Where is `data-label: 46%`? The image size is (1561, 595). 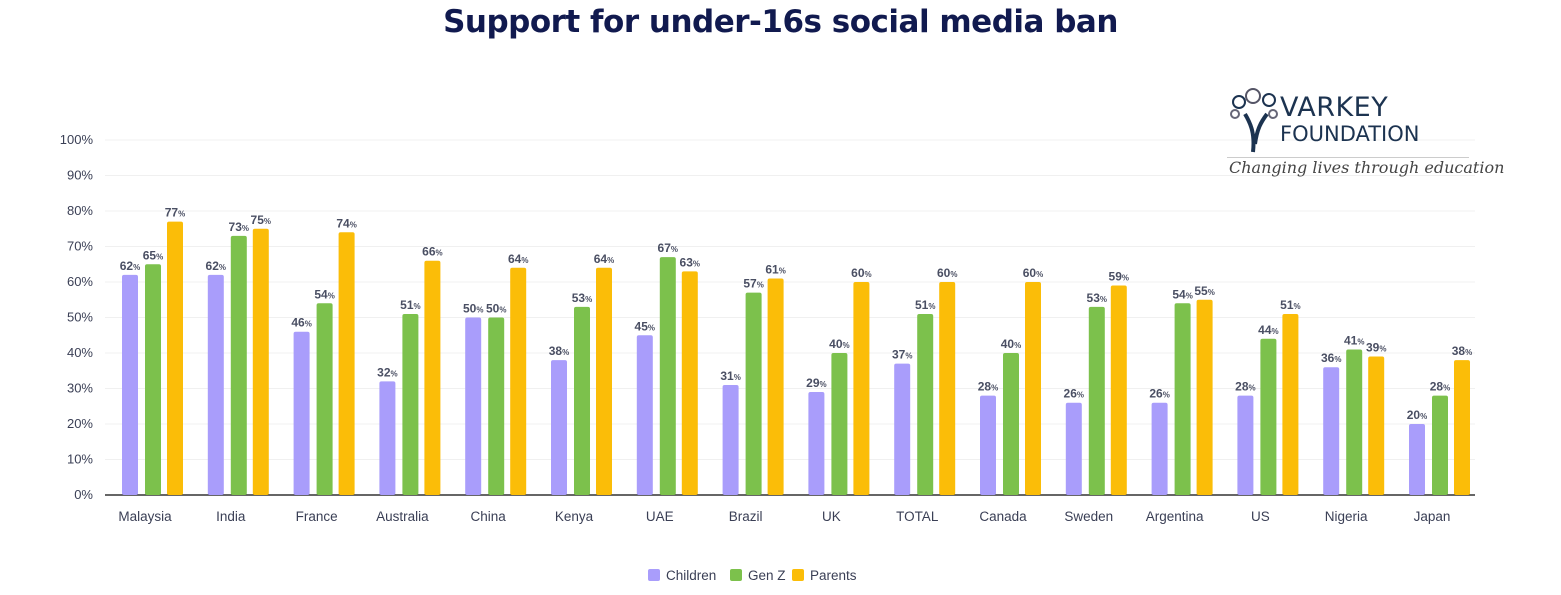 data-label: 46% is located at coordinates (301, 323).